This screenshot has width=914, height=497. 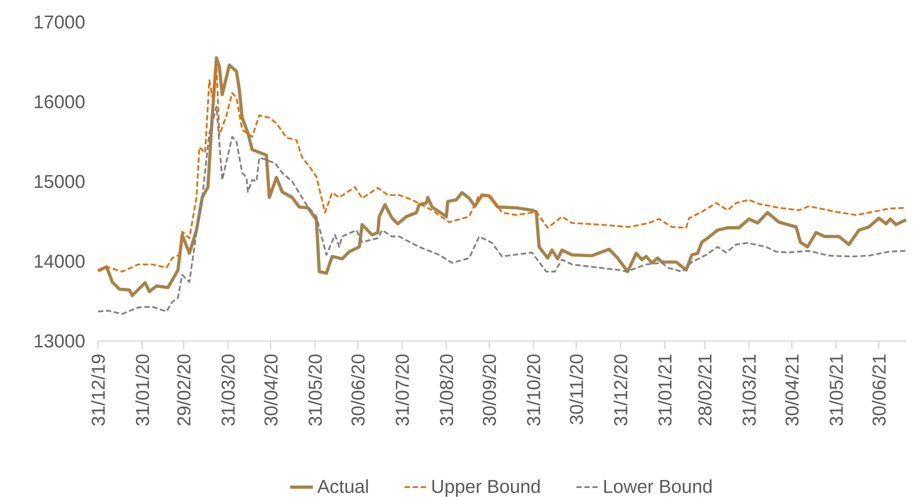 What do you see at coordinates (621, 390) in the screenshot?
I see `x-tick-label: 31/12/20` at bounding box center [621, 390].